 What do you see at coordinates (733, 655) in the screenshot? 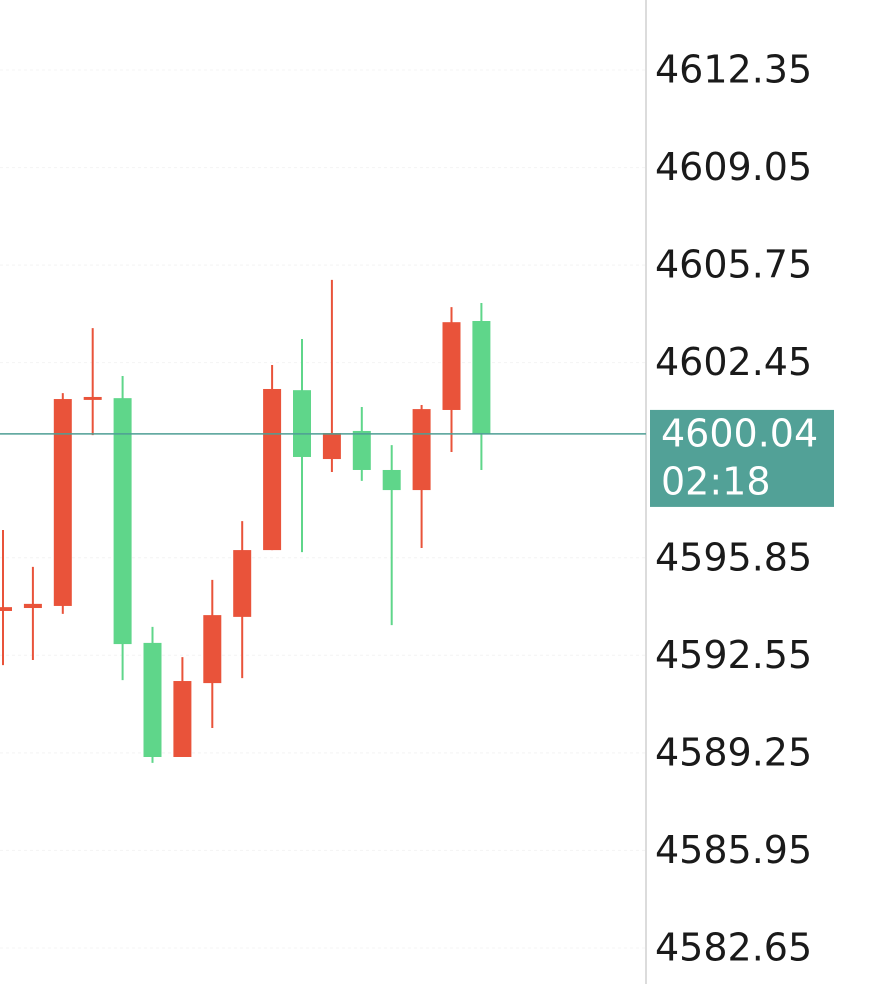
I see `y-tick-label: 4592.55` at bounding box center [733, 655].